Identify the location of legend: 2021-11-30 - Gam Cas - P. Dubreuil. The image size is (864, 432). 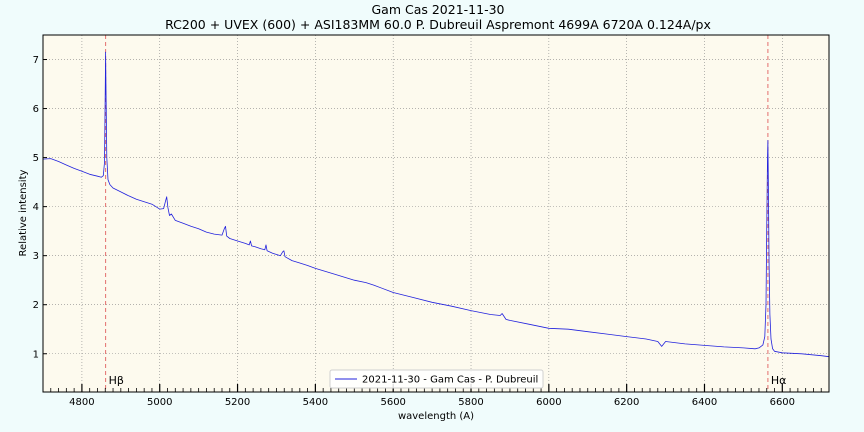
(436, 379).